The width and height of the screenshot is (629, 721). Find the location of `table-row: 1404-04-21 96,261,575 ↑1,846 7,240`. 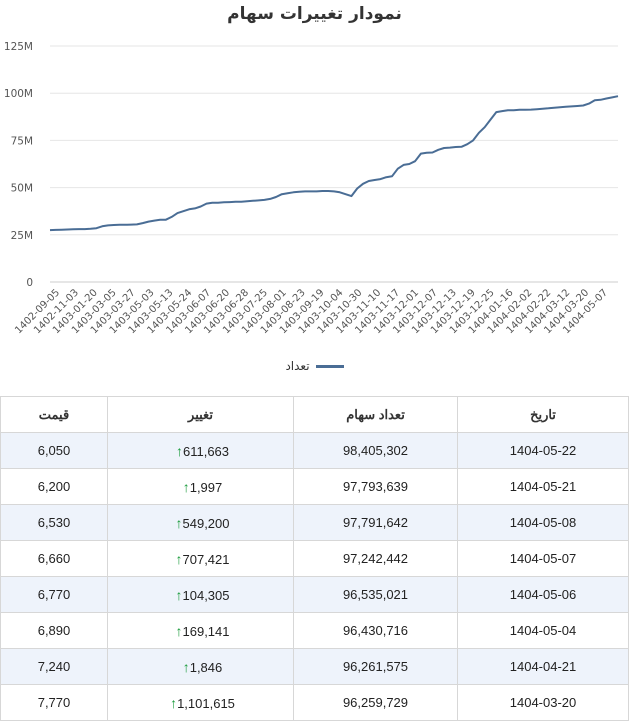

table-row: 1404-04-21 96,261,575 ↑1,846 7,240 is located at coordinates (314, 666).